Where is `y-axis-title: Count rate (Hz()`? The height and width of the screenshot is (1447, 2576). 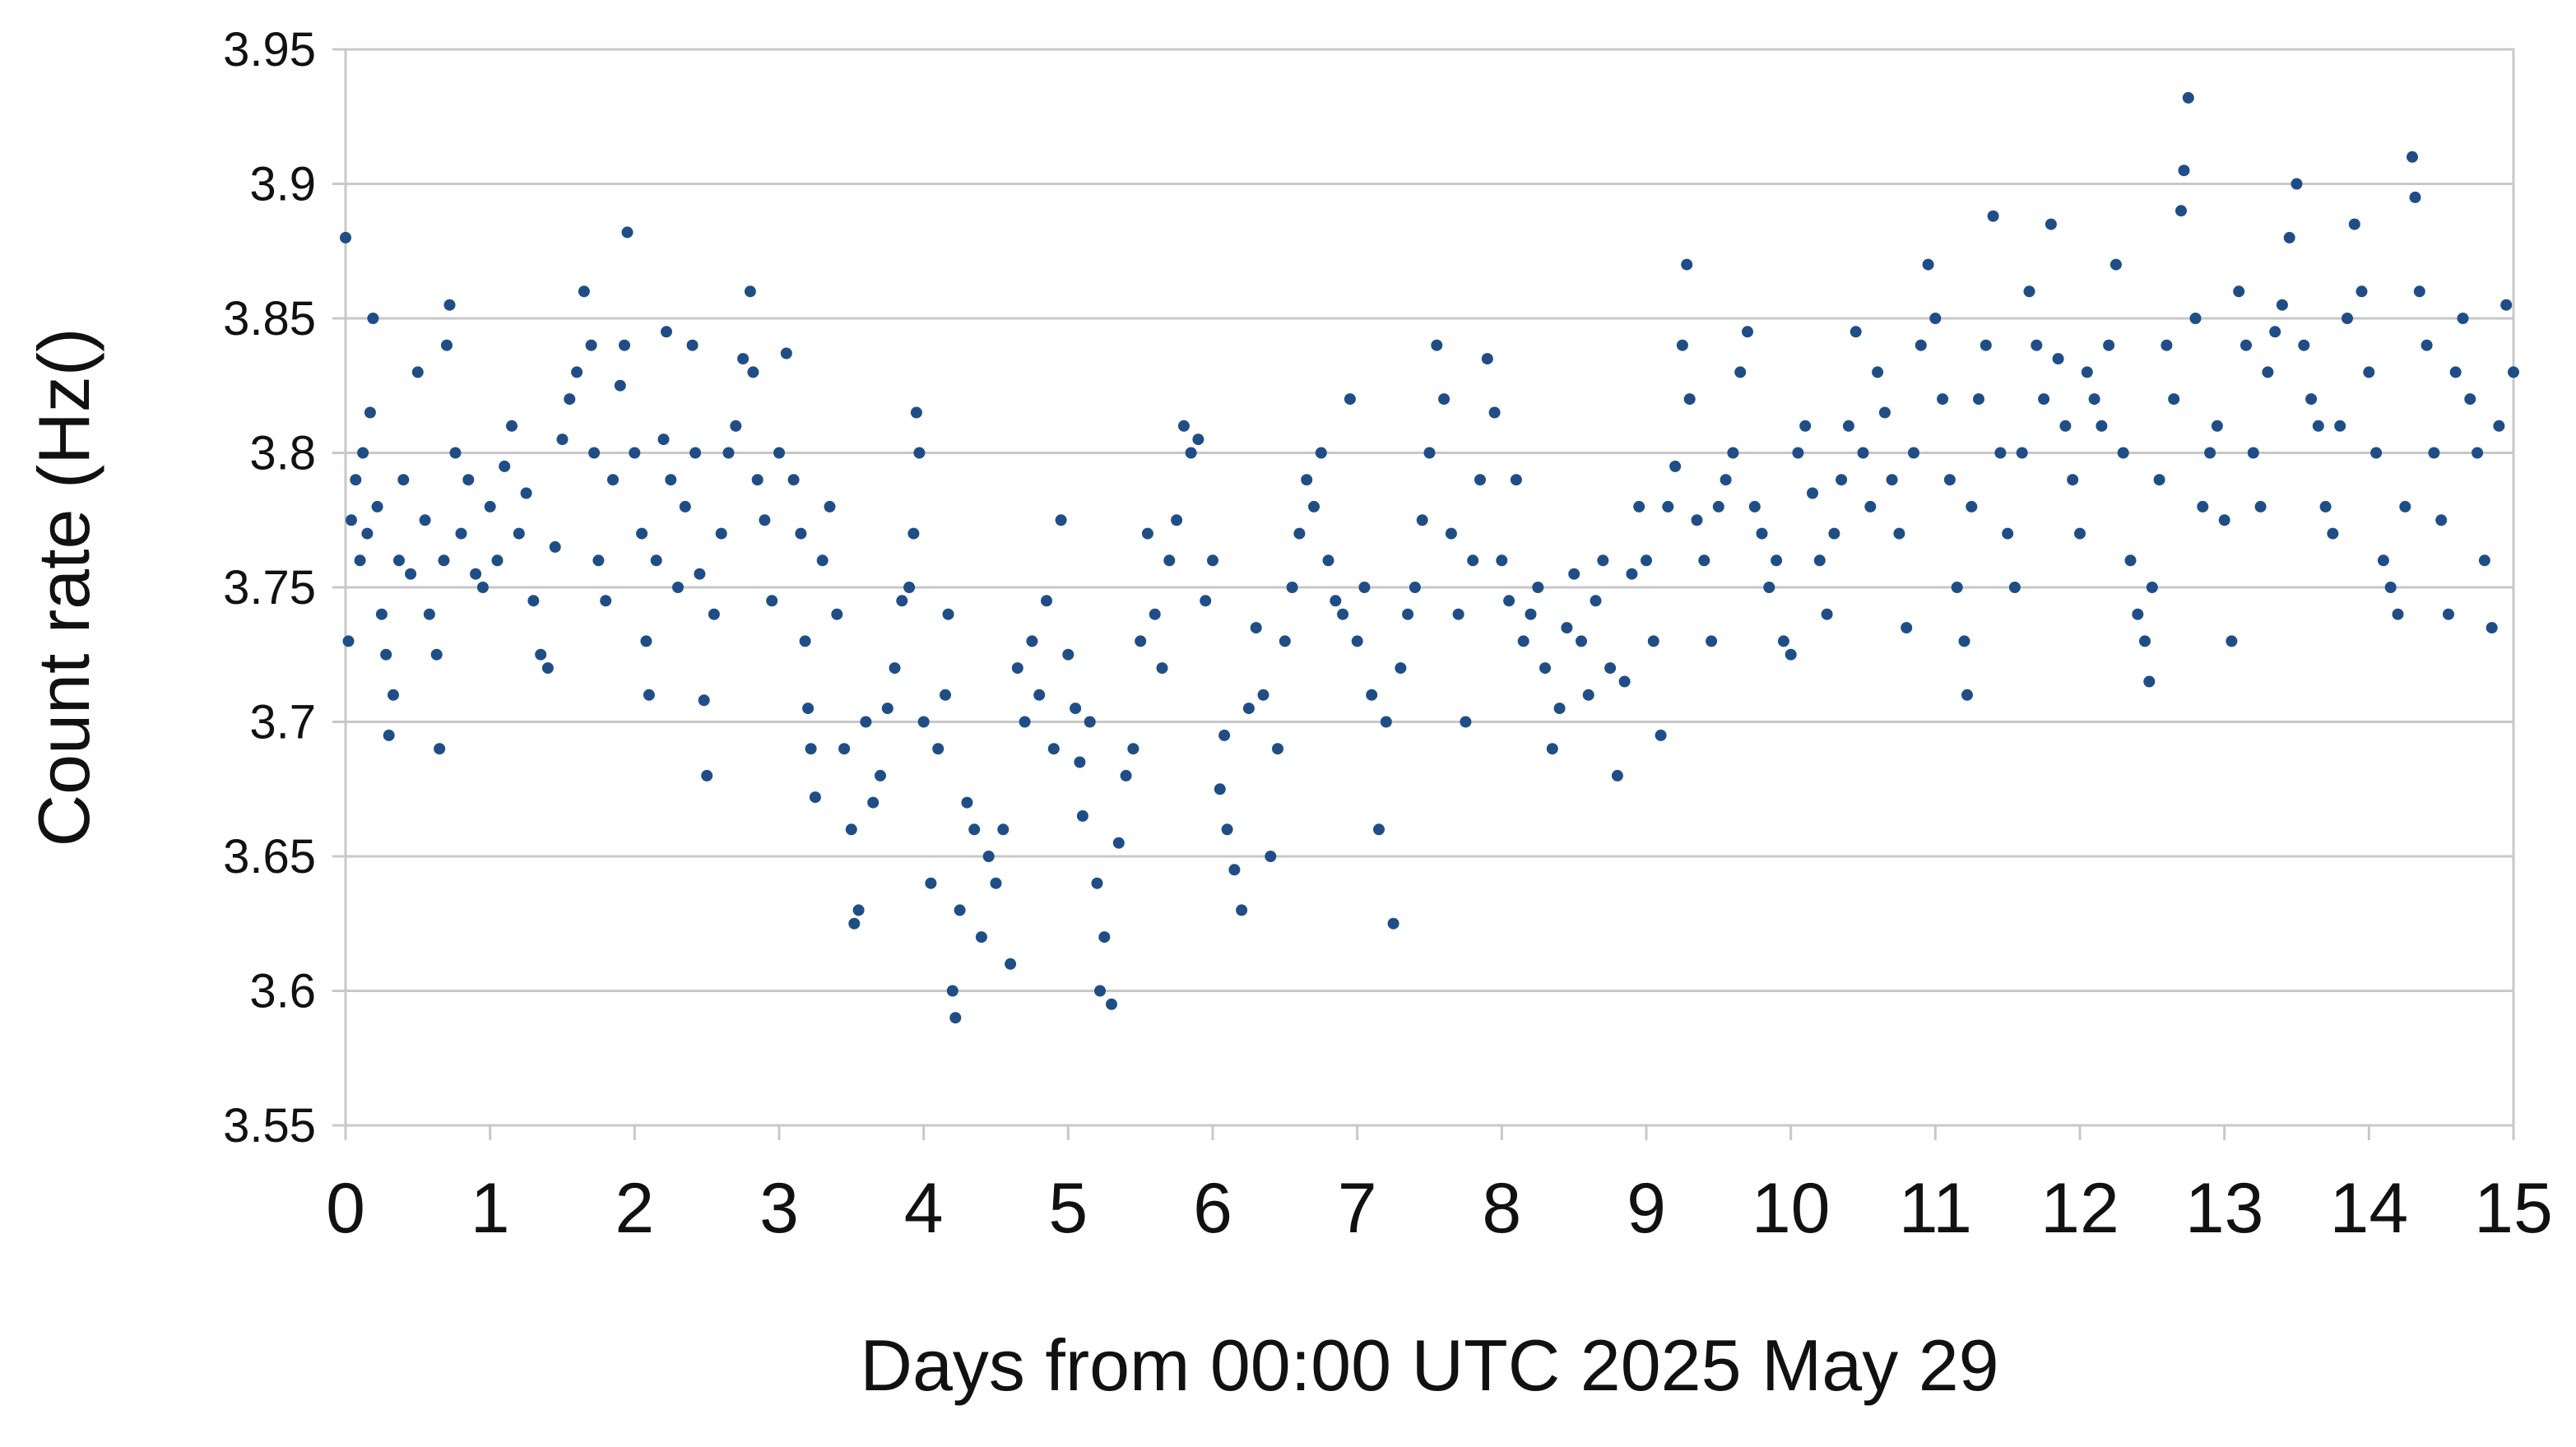 y-axis-title: Count rate (Hz() is located at coordinates (64, 587).